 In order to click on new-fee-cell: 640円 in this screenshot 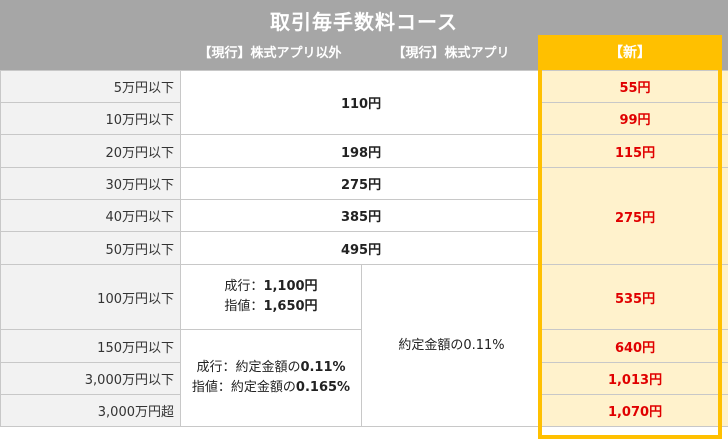, I will do `click(635, 346)`.